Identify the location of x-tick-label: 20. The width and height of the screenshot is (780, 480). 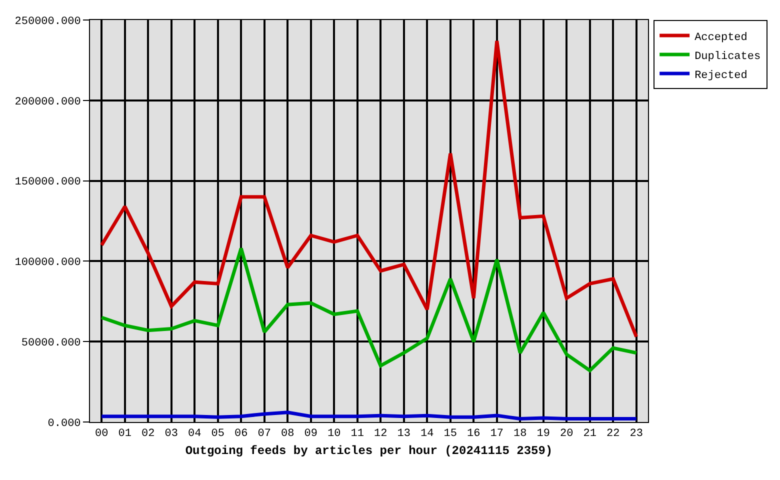
(567, 434).